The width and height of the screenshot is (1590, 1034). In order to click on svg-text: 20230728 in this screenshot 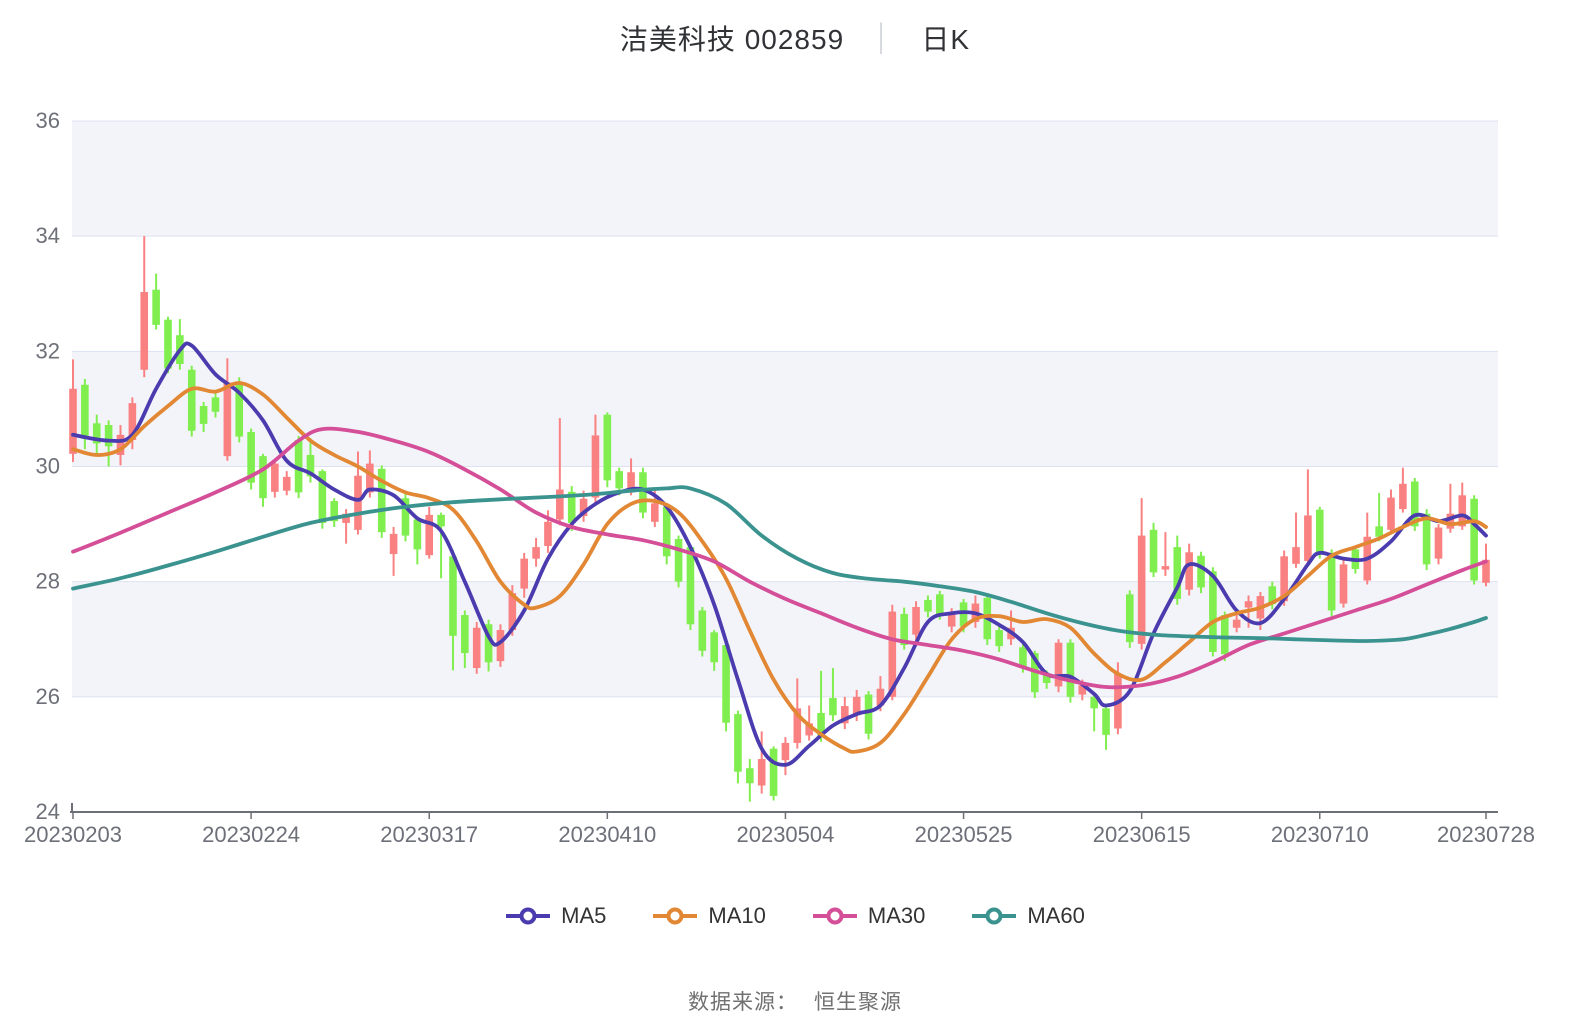, I will do `click(1486, 834)`.